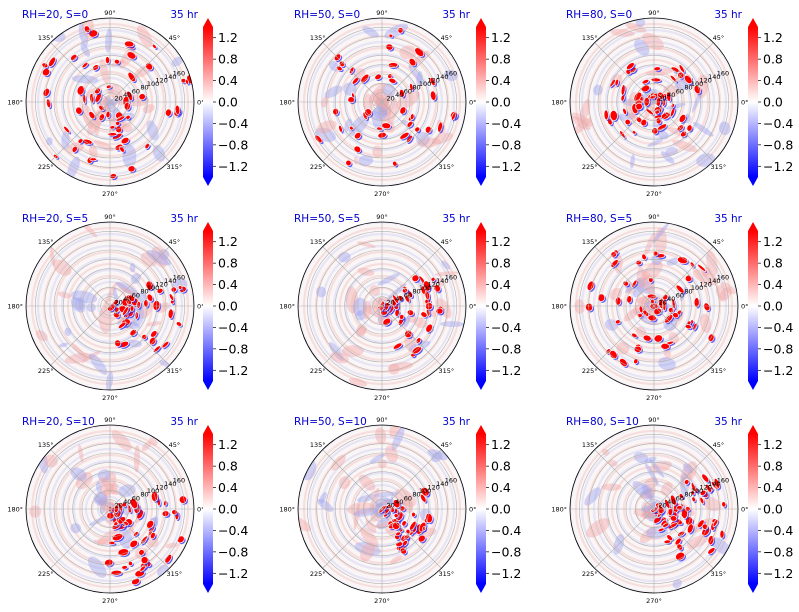  Describe the element at coordinates (501, 80) in the screenshot. I see `colorbar-tick-label: 0.4` at that location.